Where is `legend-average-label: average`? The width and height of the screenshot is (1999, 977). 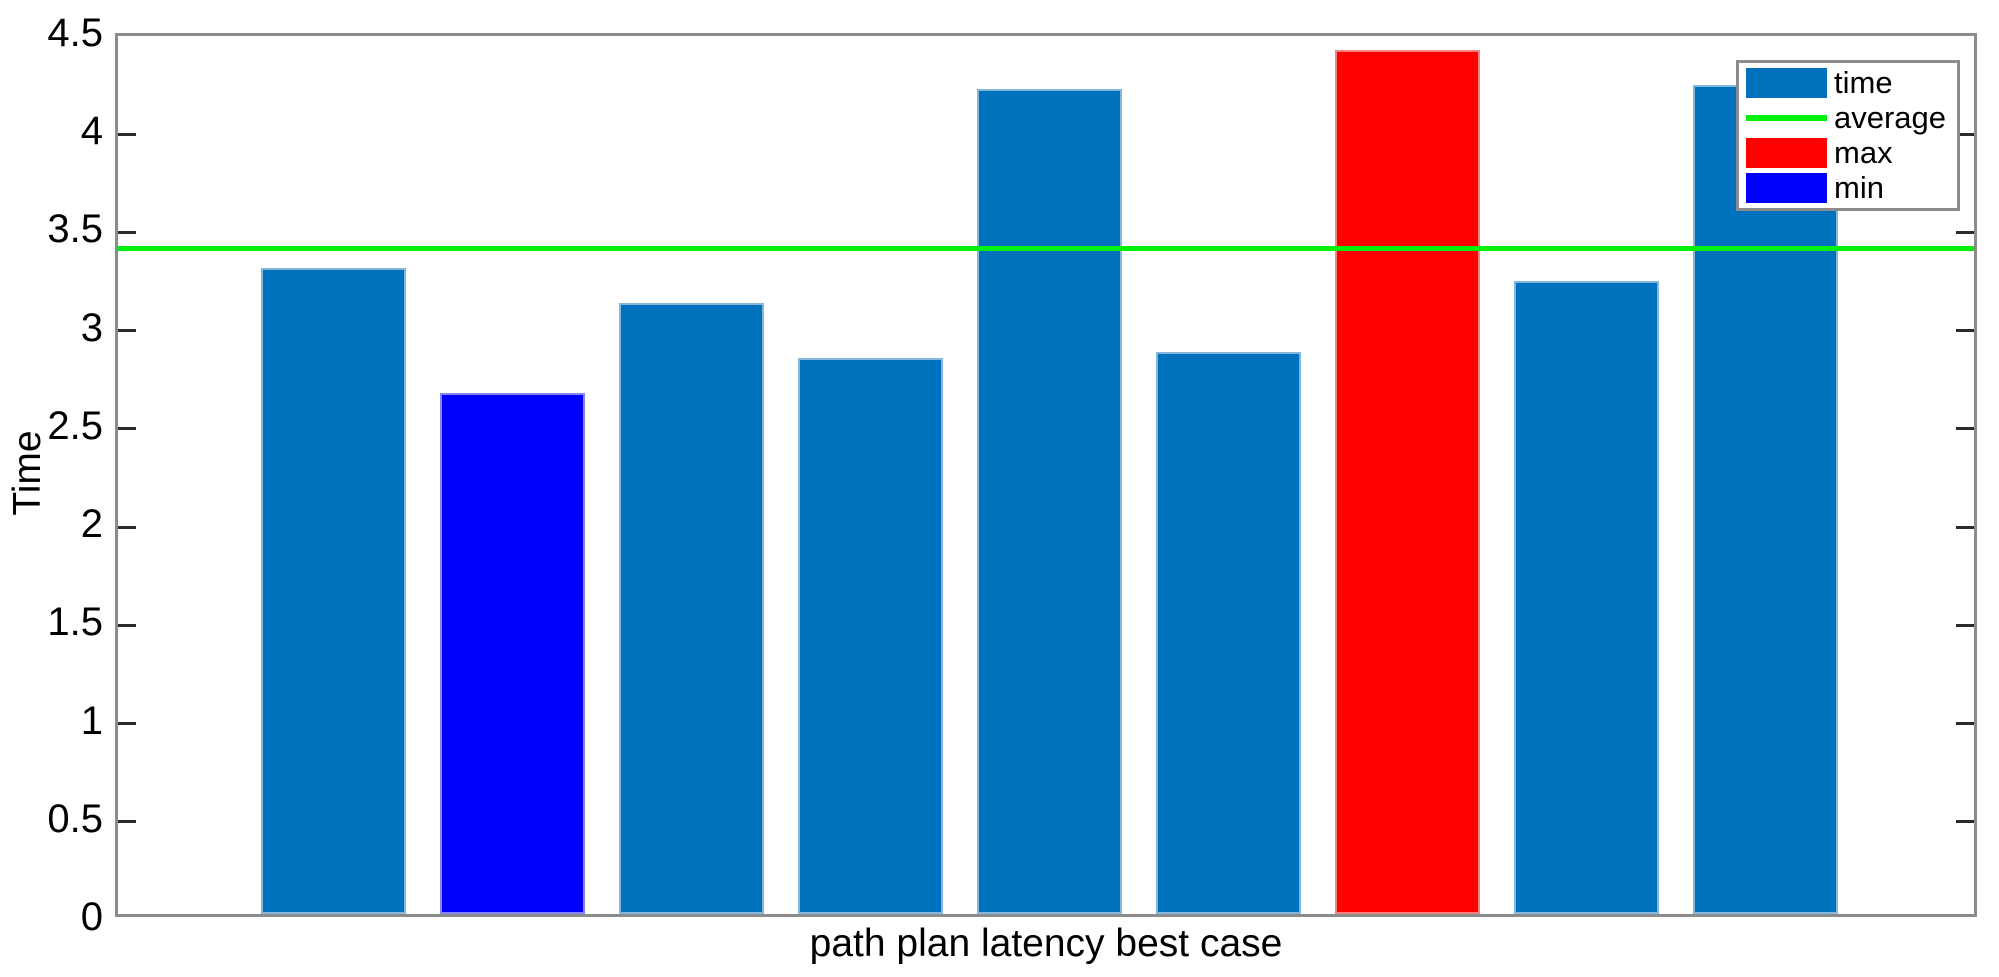
legend-average-label: average is located at coordinates (1890, 117).